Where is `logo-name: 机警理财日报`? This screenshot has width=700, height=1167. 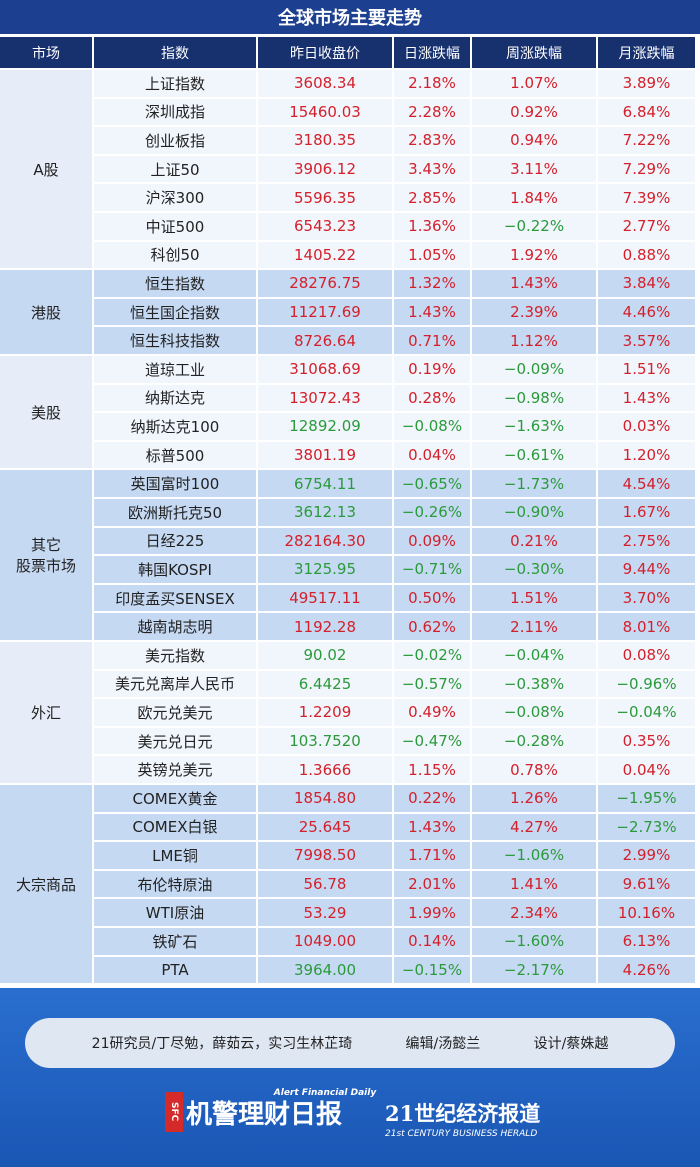 logo-name: 机警理财日报 is located at coordinates (264, 1114).